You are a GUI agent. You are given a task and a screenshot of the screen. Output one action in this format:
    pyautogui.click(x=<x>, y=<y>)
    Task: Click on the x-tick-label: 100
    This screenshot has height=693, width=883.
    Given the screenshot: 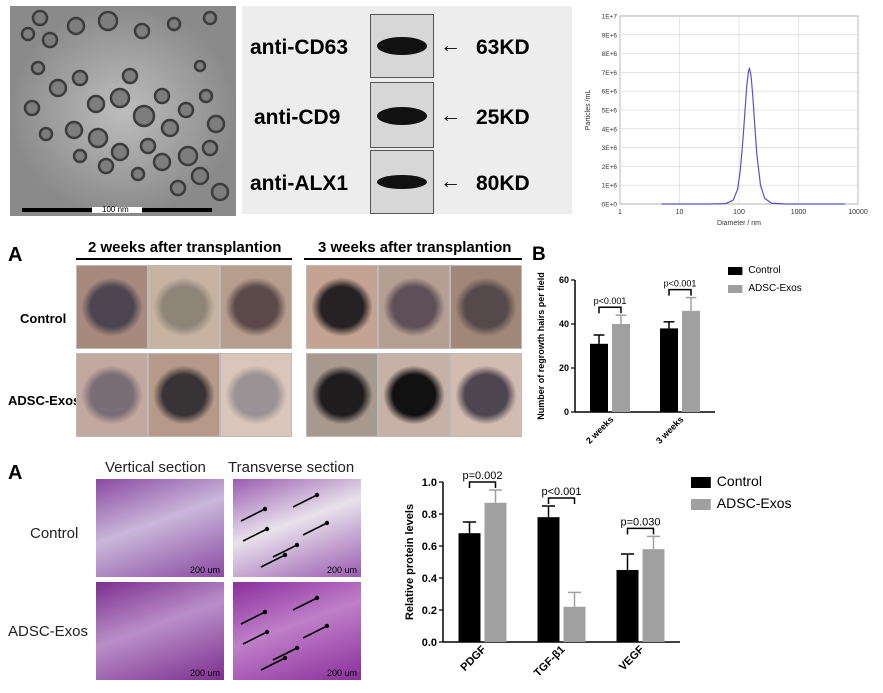 What is the action you would take?
    pyautogui.click(x=739, y=212)
    